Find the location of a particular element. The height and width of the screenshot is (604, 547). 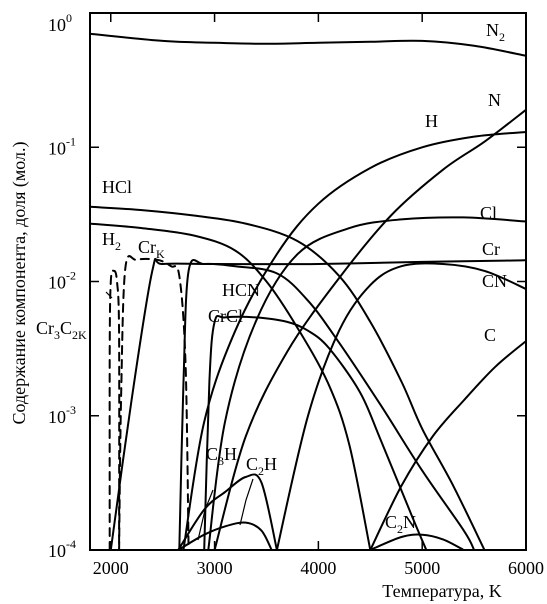

series-line-n2 is located at coordinates (308, 44).